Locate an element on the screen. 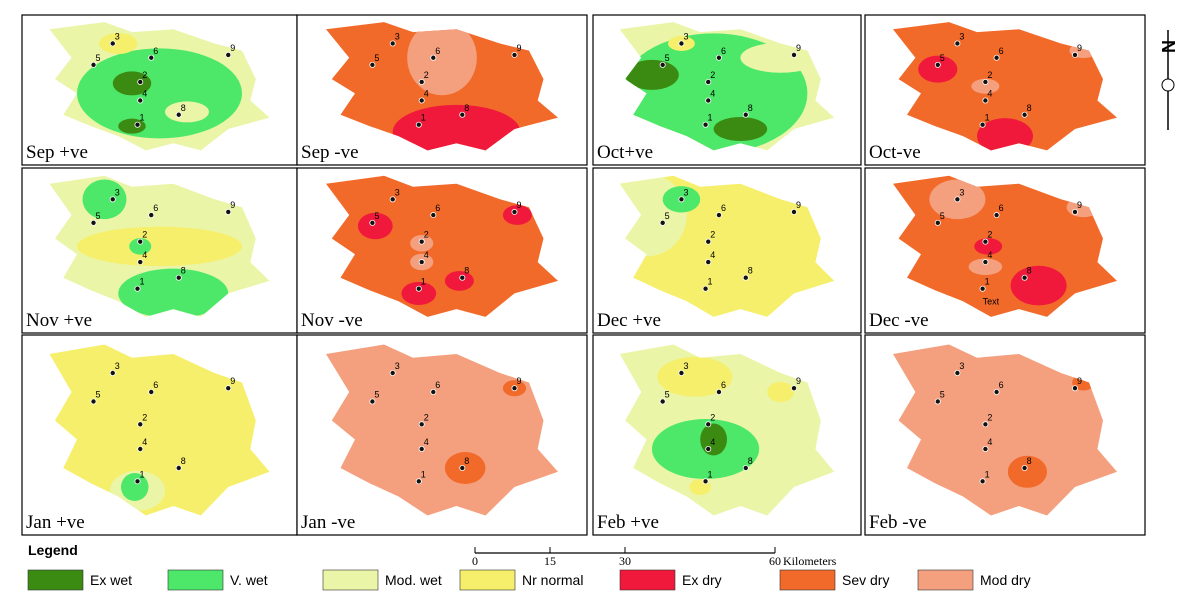 The width and height of the screenshot is (1181, 597). map-panel: 1 2 3 4 5 6 8 9 Sep -ve is located at coordinates (442, 90).